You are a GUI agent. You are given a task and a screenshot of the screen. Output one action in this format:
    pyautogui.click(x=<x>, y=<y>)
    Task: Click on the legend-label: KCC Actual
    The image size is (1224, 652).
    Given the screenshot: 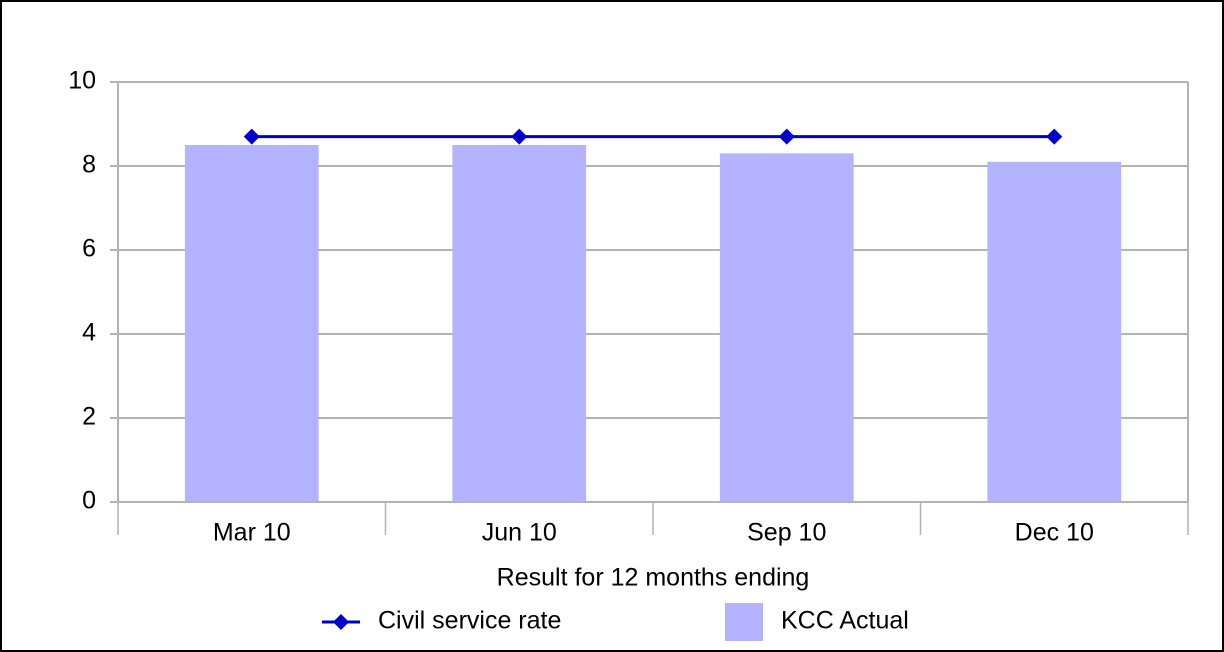 What is the action you would take?
    pyautogui.click(x=845, y=621)
    